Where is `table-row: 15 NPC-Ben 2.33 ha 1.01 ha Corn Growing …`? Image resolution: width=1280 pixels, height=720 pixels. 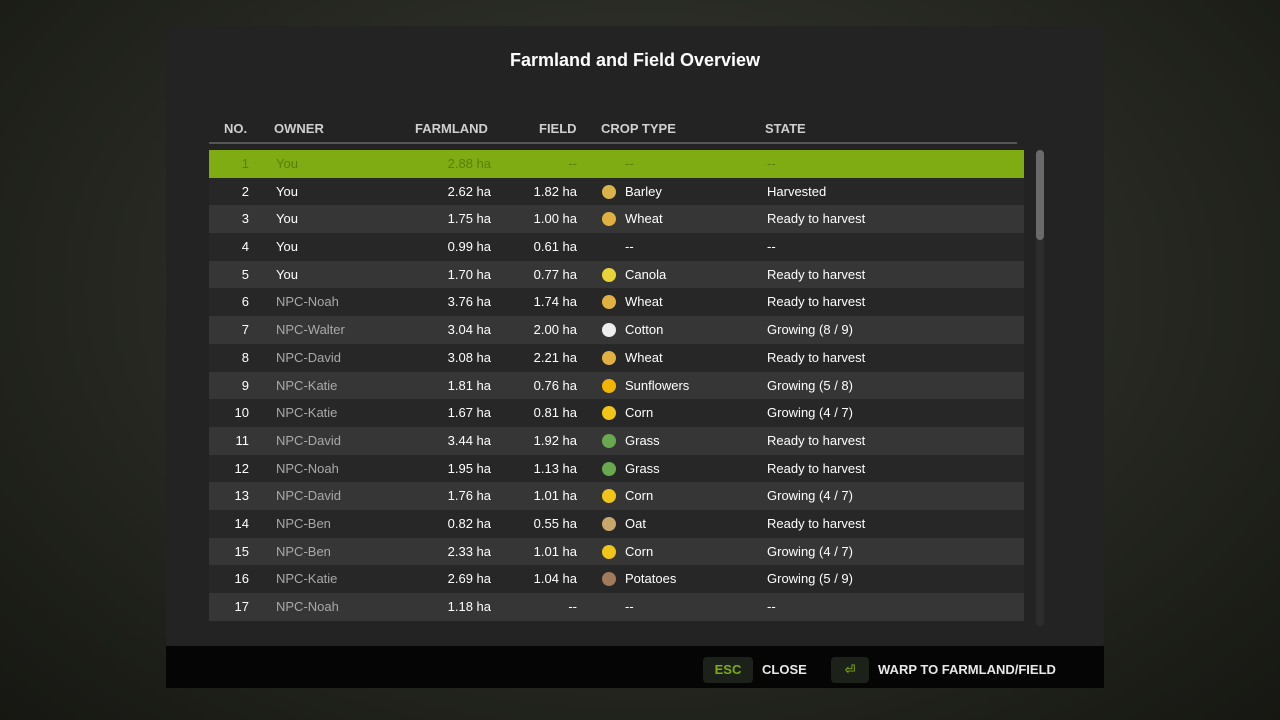 table-row: 15 NPC-Ben 2.33 ha 1.01 ha Corn Growing … is located at coordinates (616, 551).